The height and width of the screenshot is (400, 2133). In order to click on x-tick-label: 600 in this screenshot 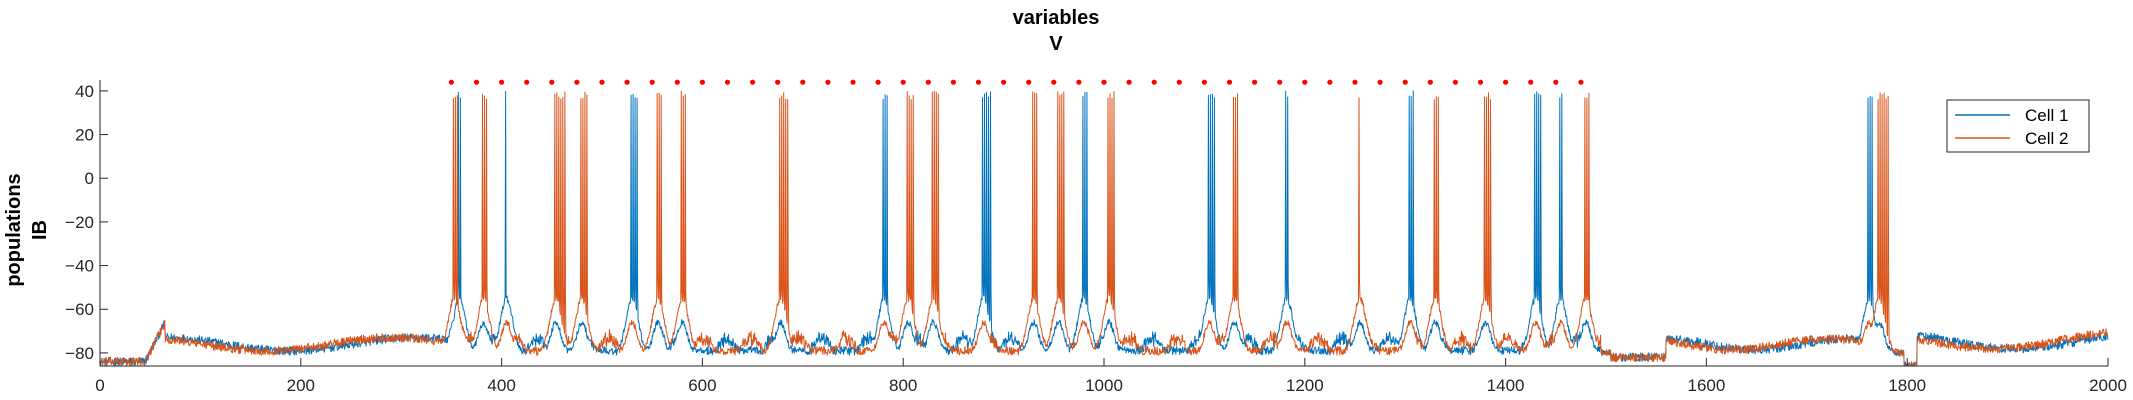, I will do `click(702, 385)`.